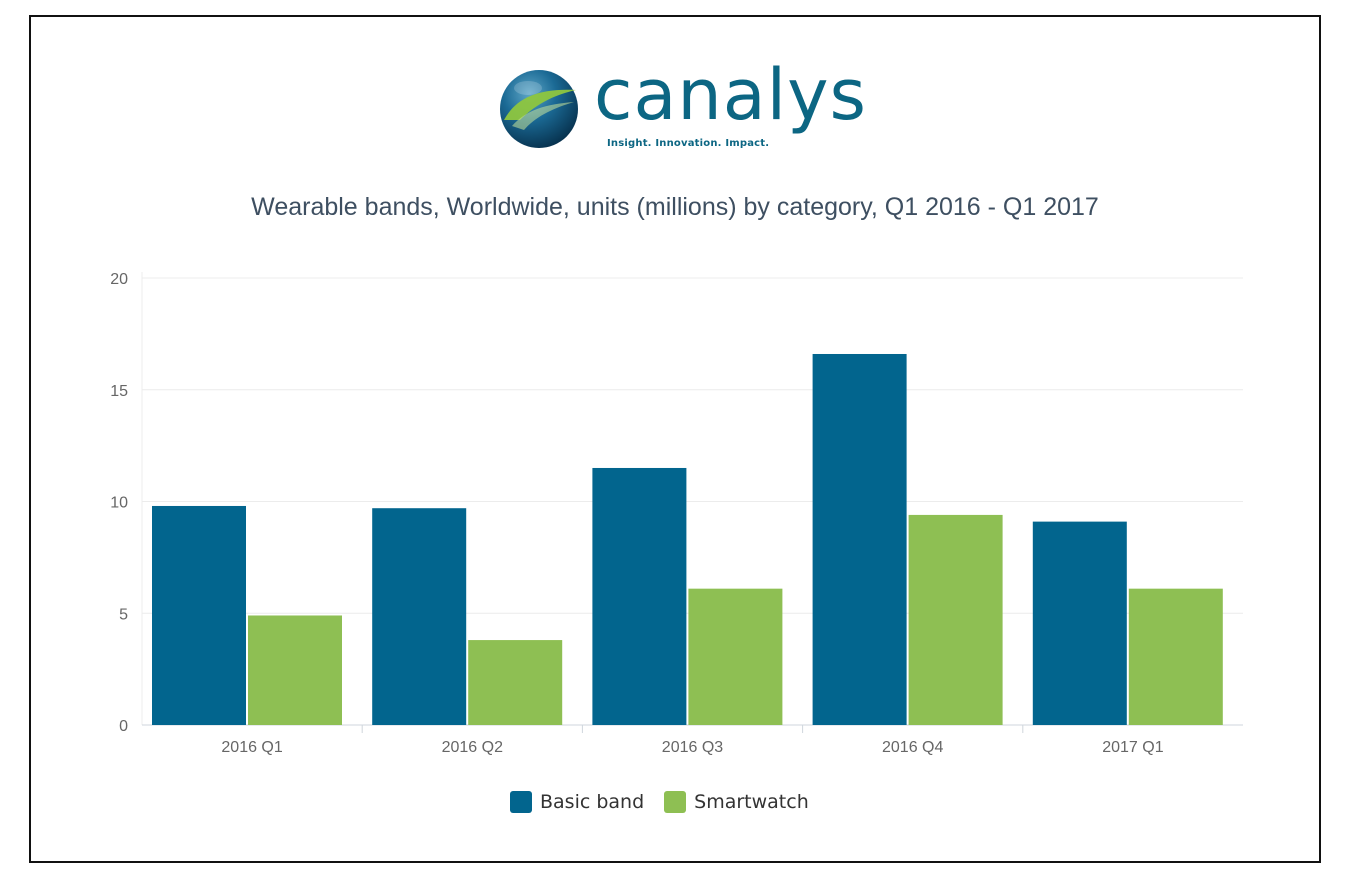 This screenshot has height=883, width=1360. Describe the element at coordinates (912, 747) in the screenshot. I see `x-tick-label: 2016 Q4` at that location.